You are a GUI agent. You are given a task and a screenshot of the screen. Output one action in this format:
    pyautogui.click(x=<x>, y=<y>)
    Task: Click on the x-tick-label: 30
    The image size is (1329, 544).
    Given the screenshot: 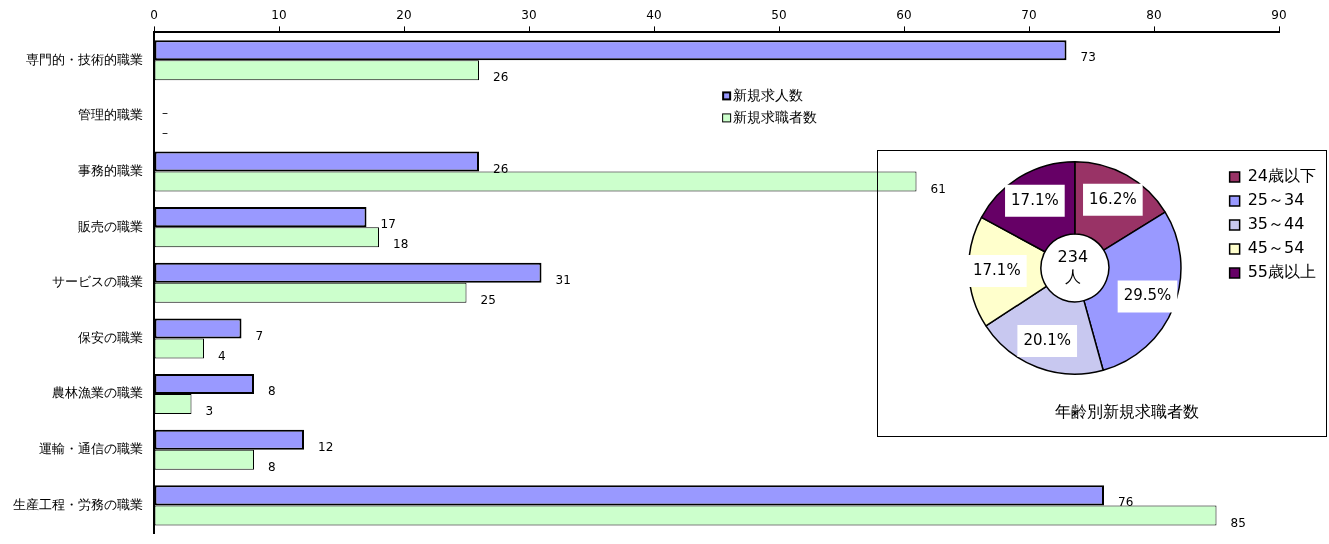 What is the action you would take?
    pyautogui.click(x=529, y=15)
    